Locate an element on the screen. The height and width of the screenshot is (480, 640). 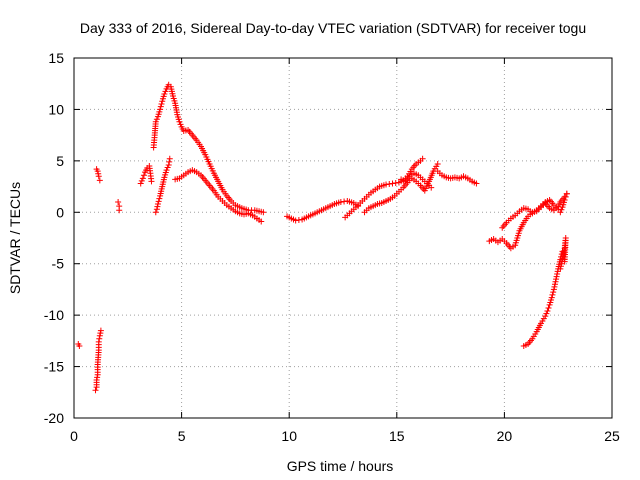
y-tick-label: -10 is located at coordinates (54, 315).